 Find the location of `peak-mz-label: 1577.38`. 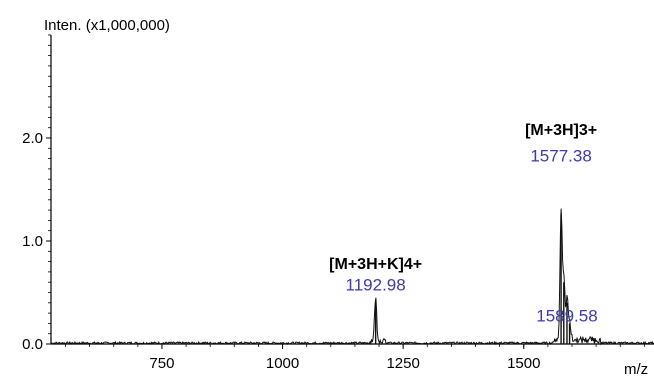

peak-mz-label: 1577.38 is located at coordinates (560, 156).